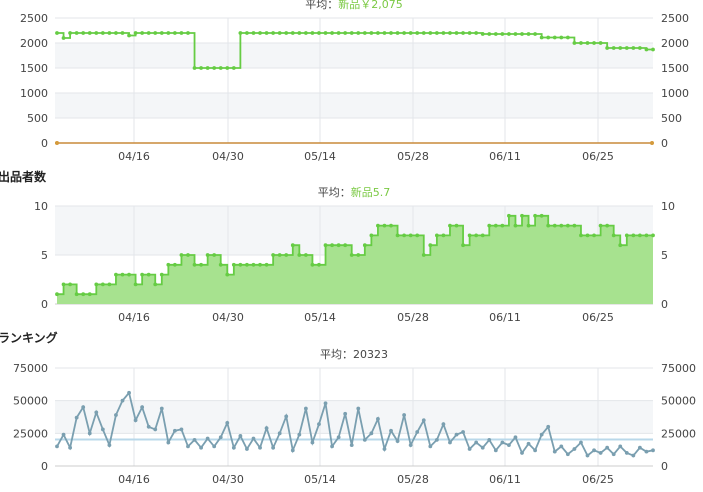  Describe the element at coordinates (320, 156) in the screenshot. I see `x-tick-label: 05/14` at that location.